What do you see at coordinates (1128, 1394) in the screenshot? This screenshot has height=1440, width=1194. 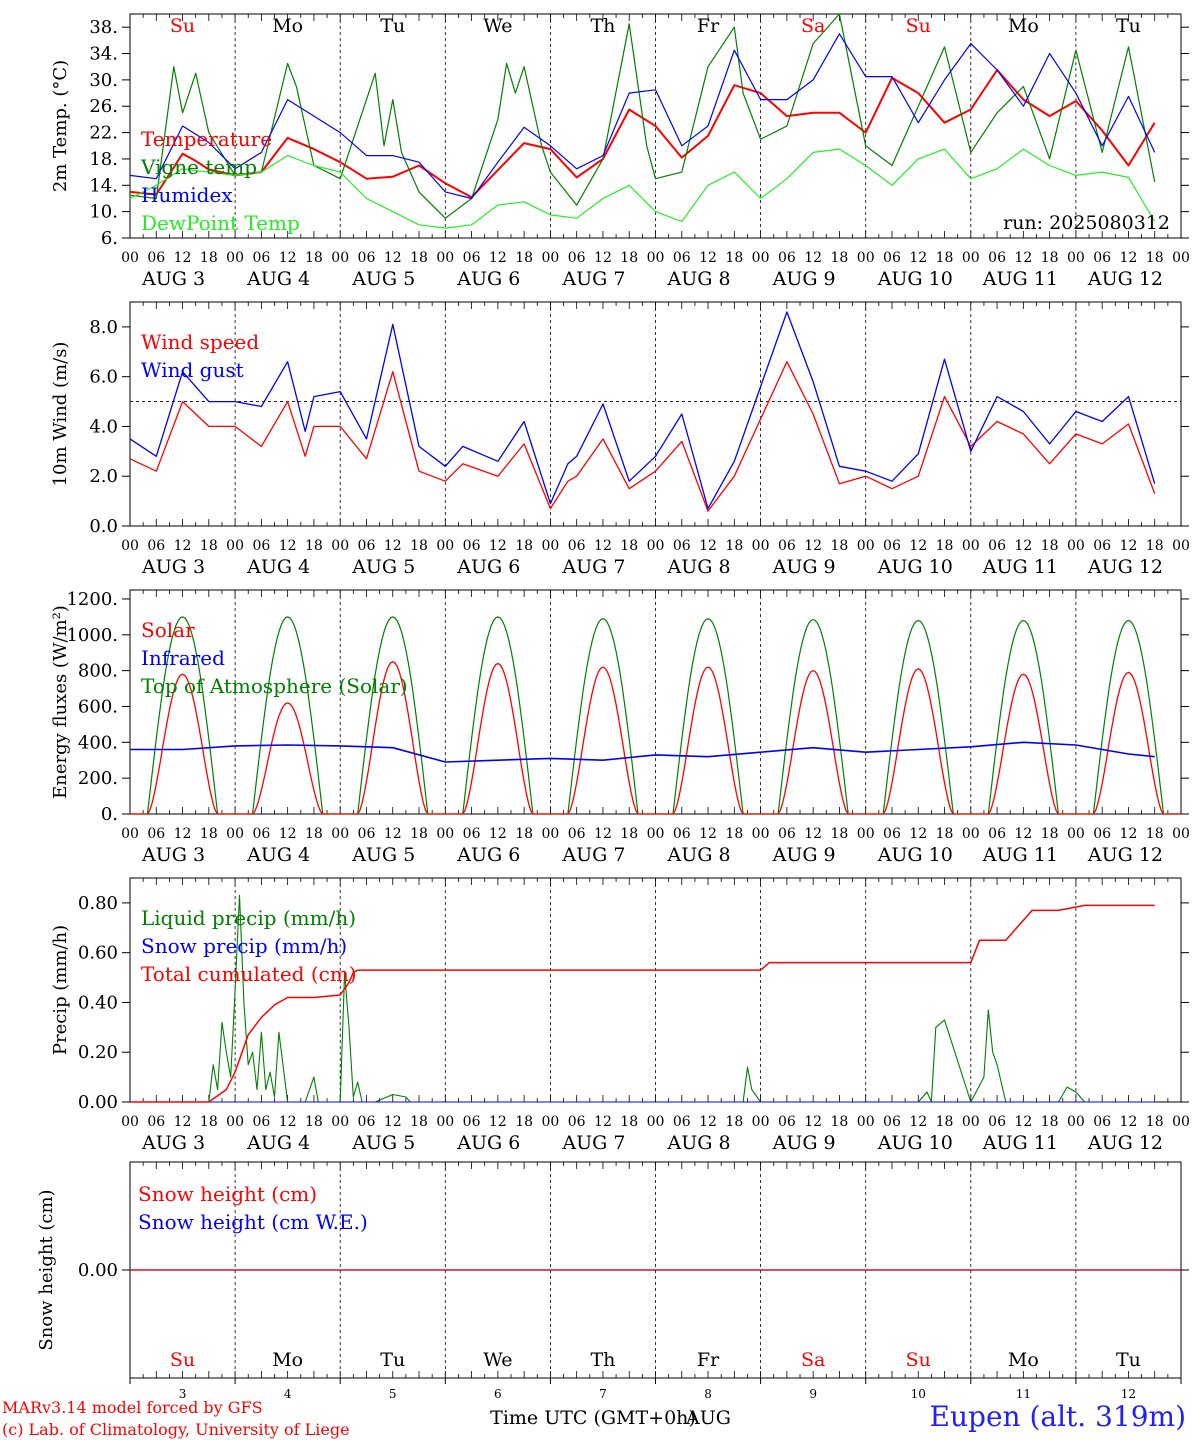 I see `bottom-day-number-label: 12` at bounding box center [1128, 1394].